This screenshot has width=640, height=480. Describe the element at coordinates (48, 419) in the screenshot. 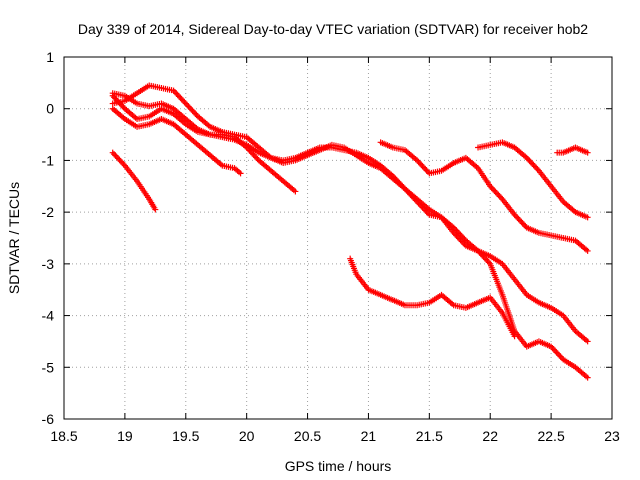

I see `y-tick-label: -6` at that location.